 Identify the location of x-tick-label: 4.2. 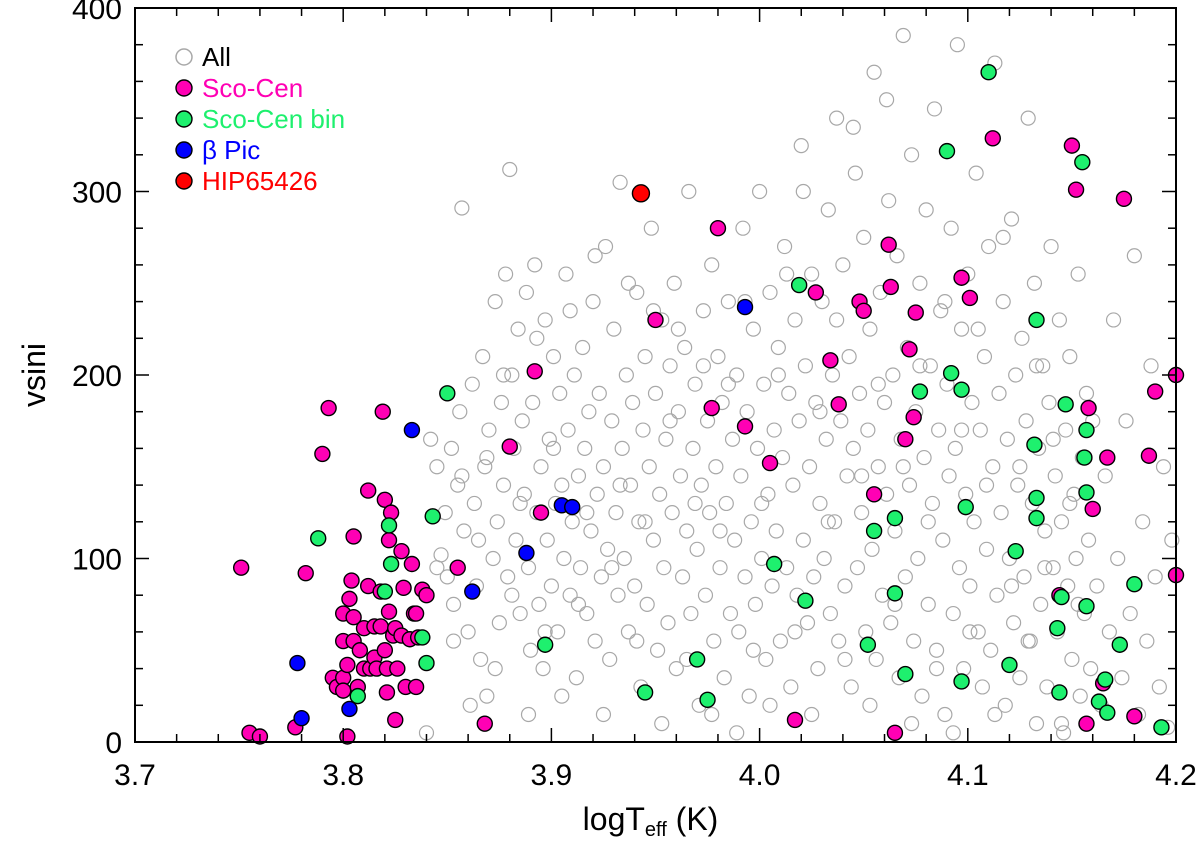
(1176, 775).